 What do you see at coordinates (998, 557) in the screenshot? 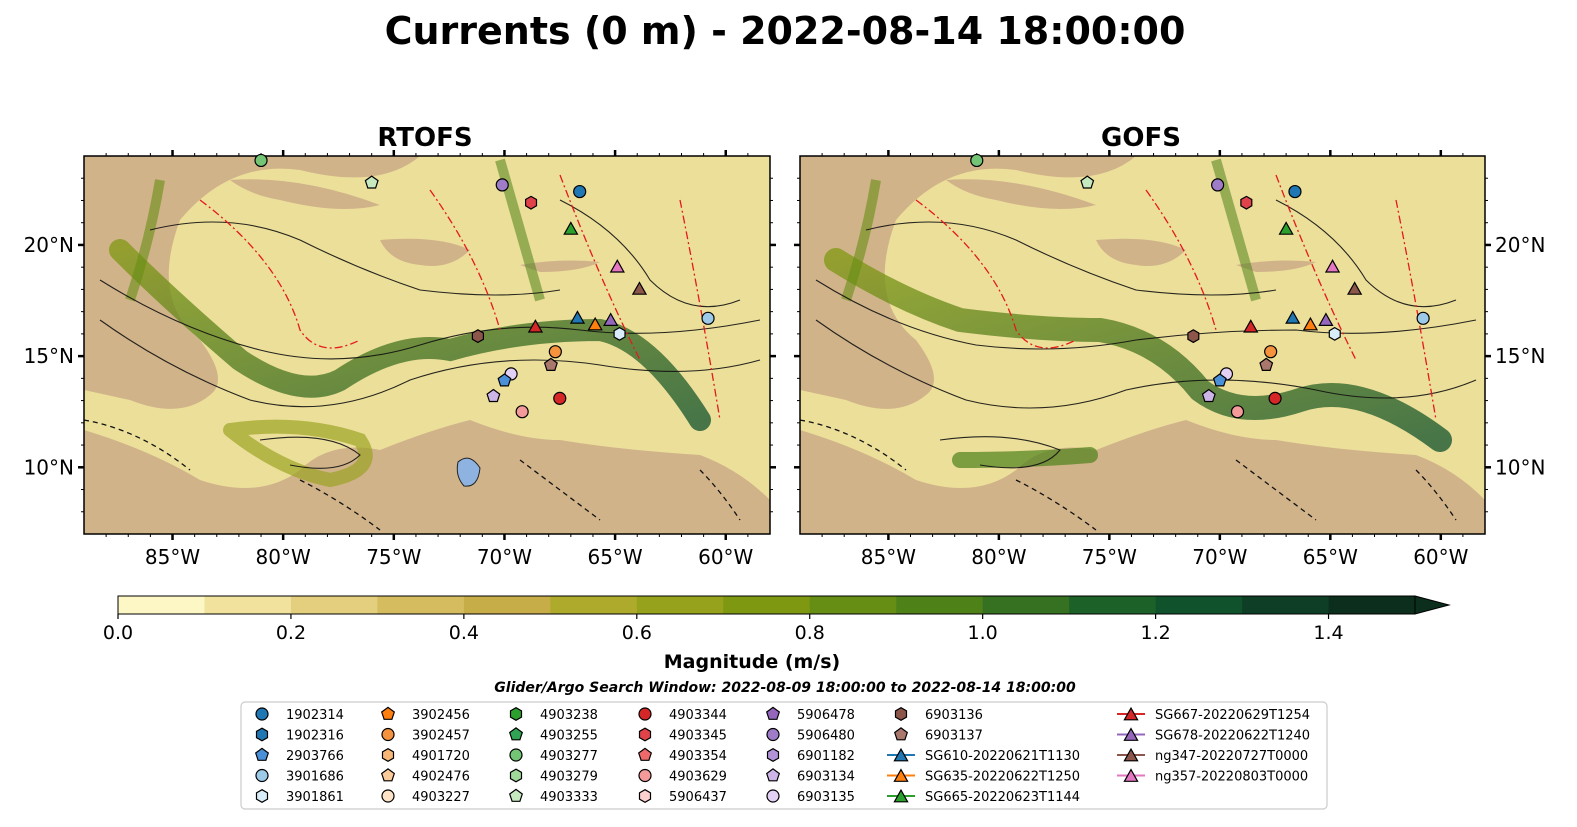
I see `lon-tick-label: 80°W` at bounding box center [998, 557].